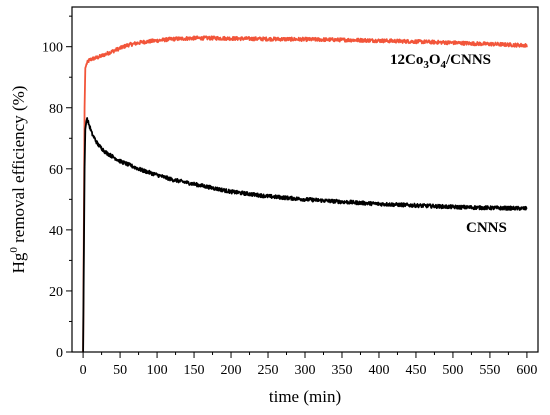 The height and width of the screenshot is (415, 550). Describe the element at coordinates (268, 370) in the screenshot. I see `x-tick-label: 250` at that location.